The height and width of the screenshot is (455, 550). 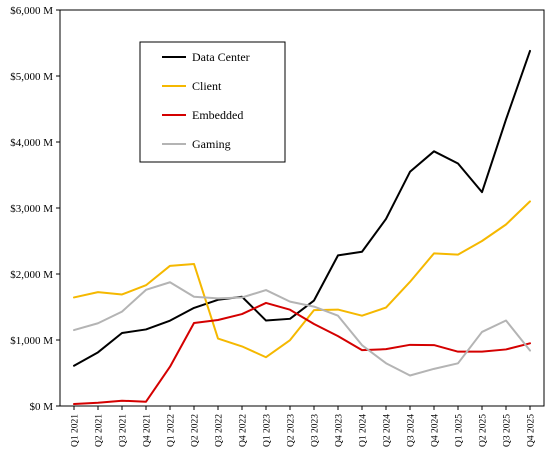 I want to click on x-tick-label: Q1 2025, so click(x=460, y=430).